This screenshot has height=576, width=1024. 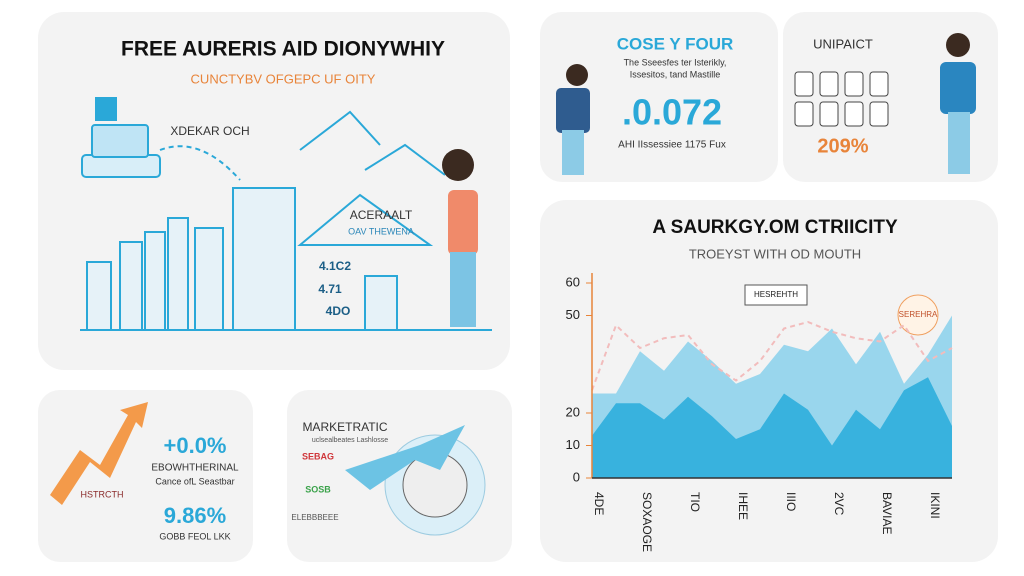 What do you see at coordinates (647, 522) in the screenshot?
I see `x-tick-label: SOXAOGE` at bounding box center [647, 522].